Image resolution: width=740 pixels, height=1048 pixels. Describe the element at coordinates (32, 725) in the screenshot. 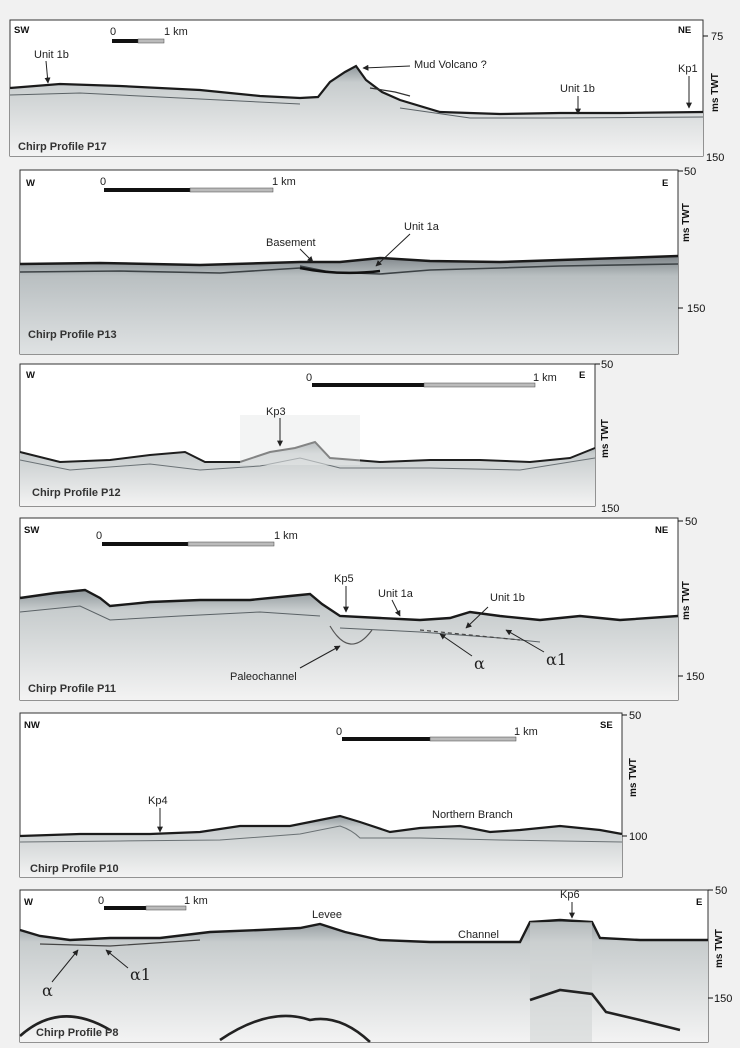

I see `direction-left: NW` at that location.